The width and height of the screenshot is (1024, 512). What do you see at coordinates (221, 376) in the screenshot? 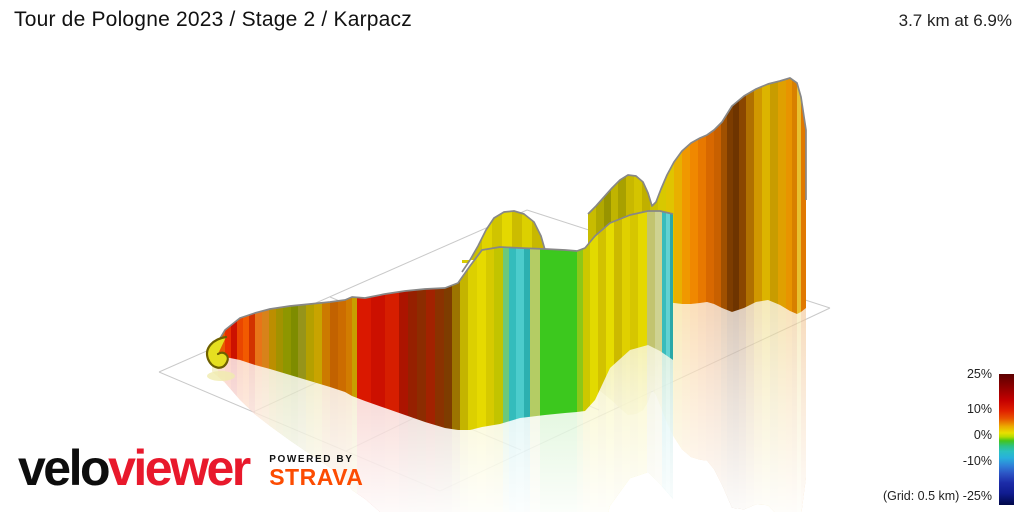
I see `start-curl-shadow` at bounding box center [221, 376].